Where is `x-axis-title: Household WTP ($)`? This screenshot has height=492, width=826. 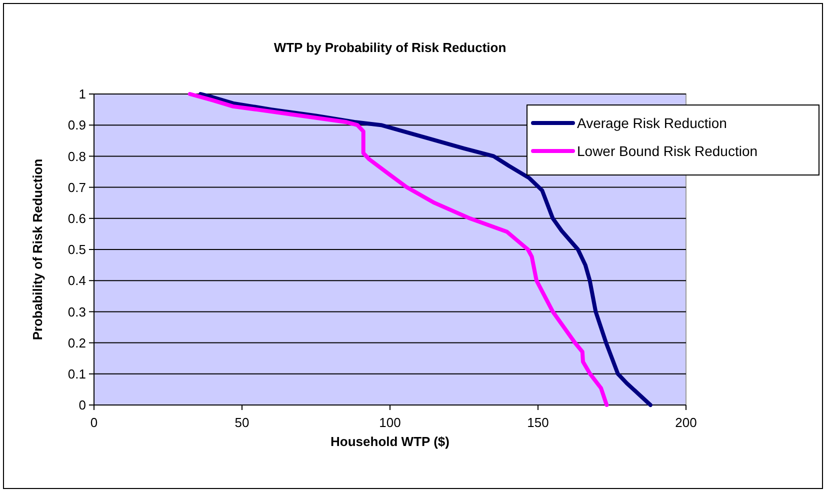 x-axis-title: Household WTP ($) is located at coordinates (390, 441).